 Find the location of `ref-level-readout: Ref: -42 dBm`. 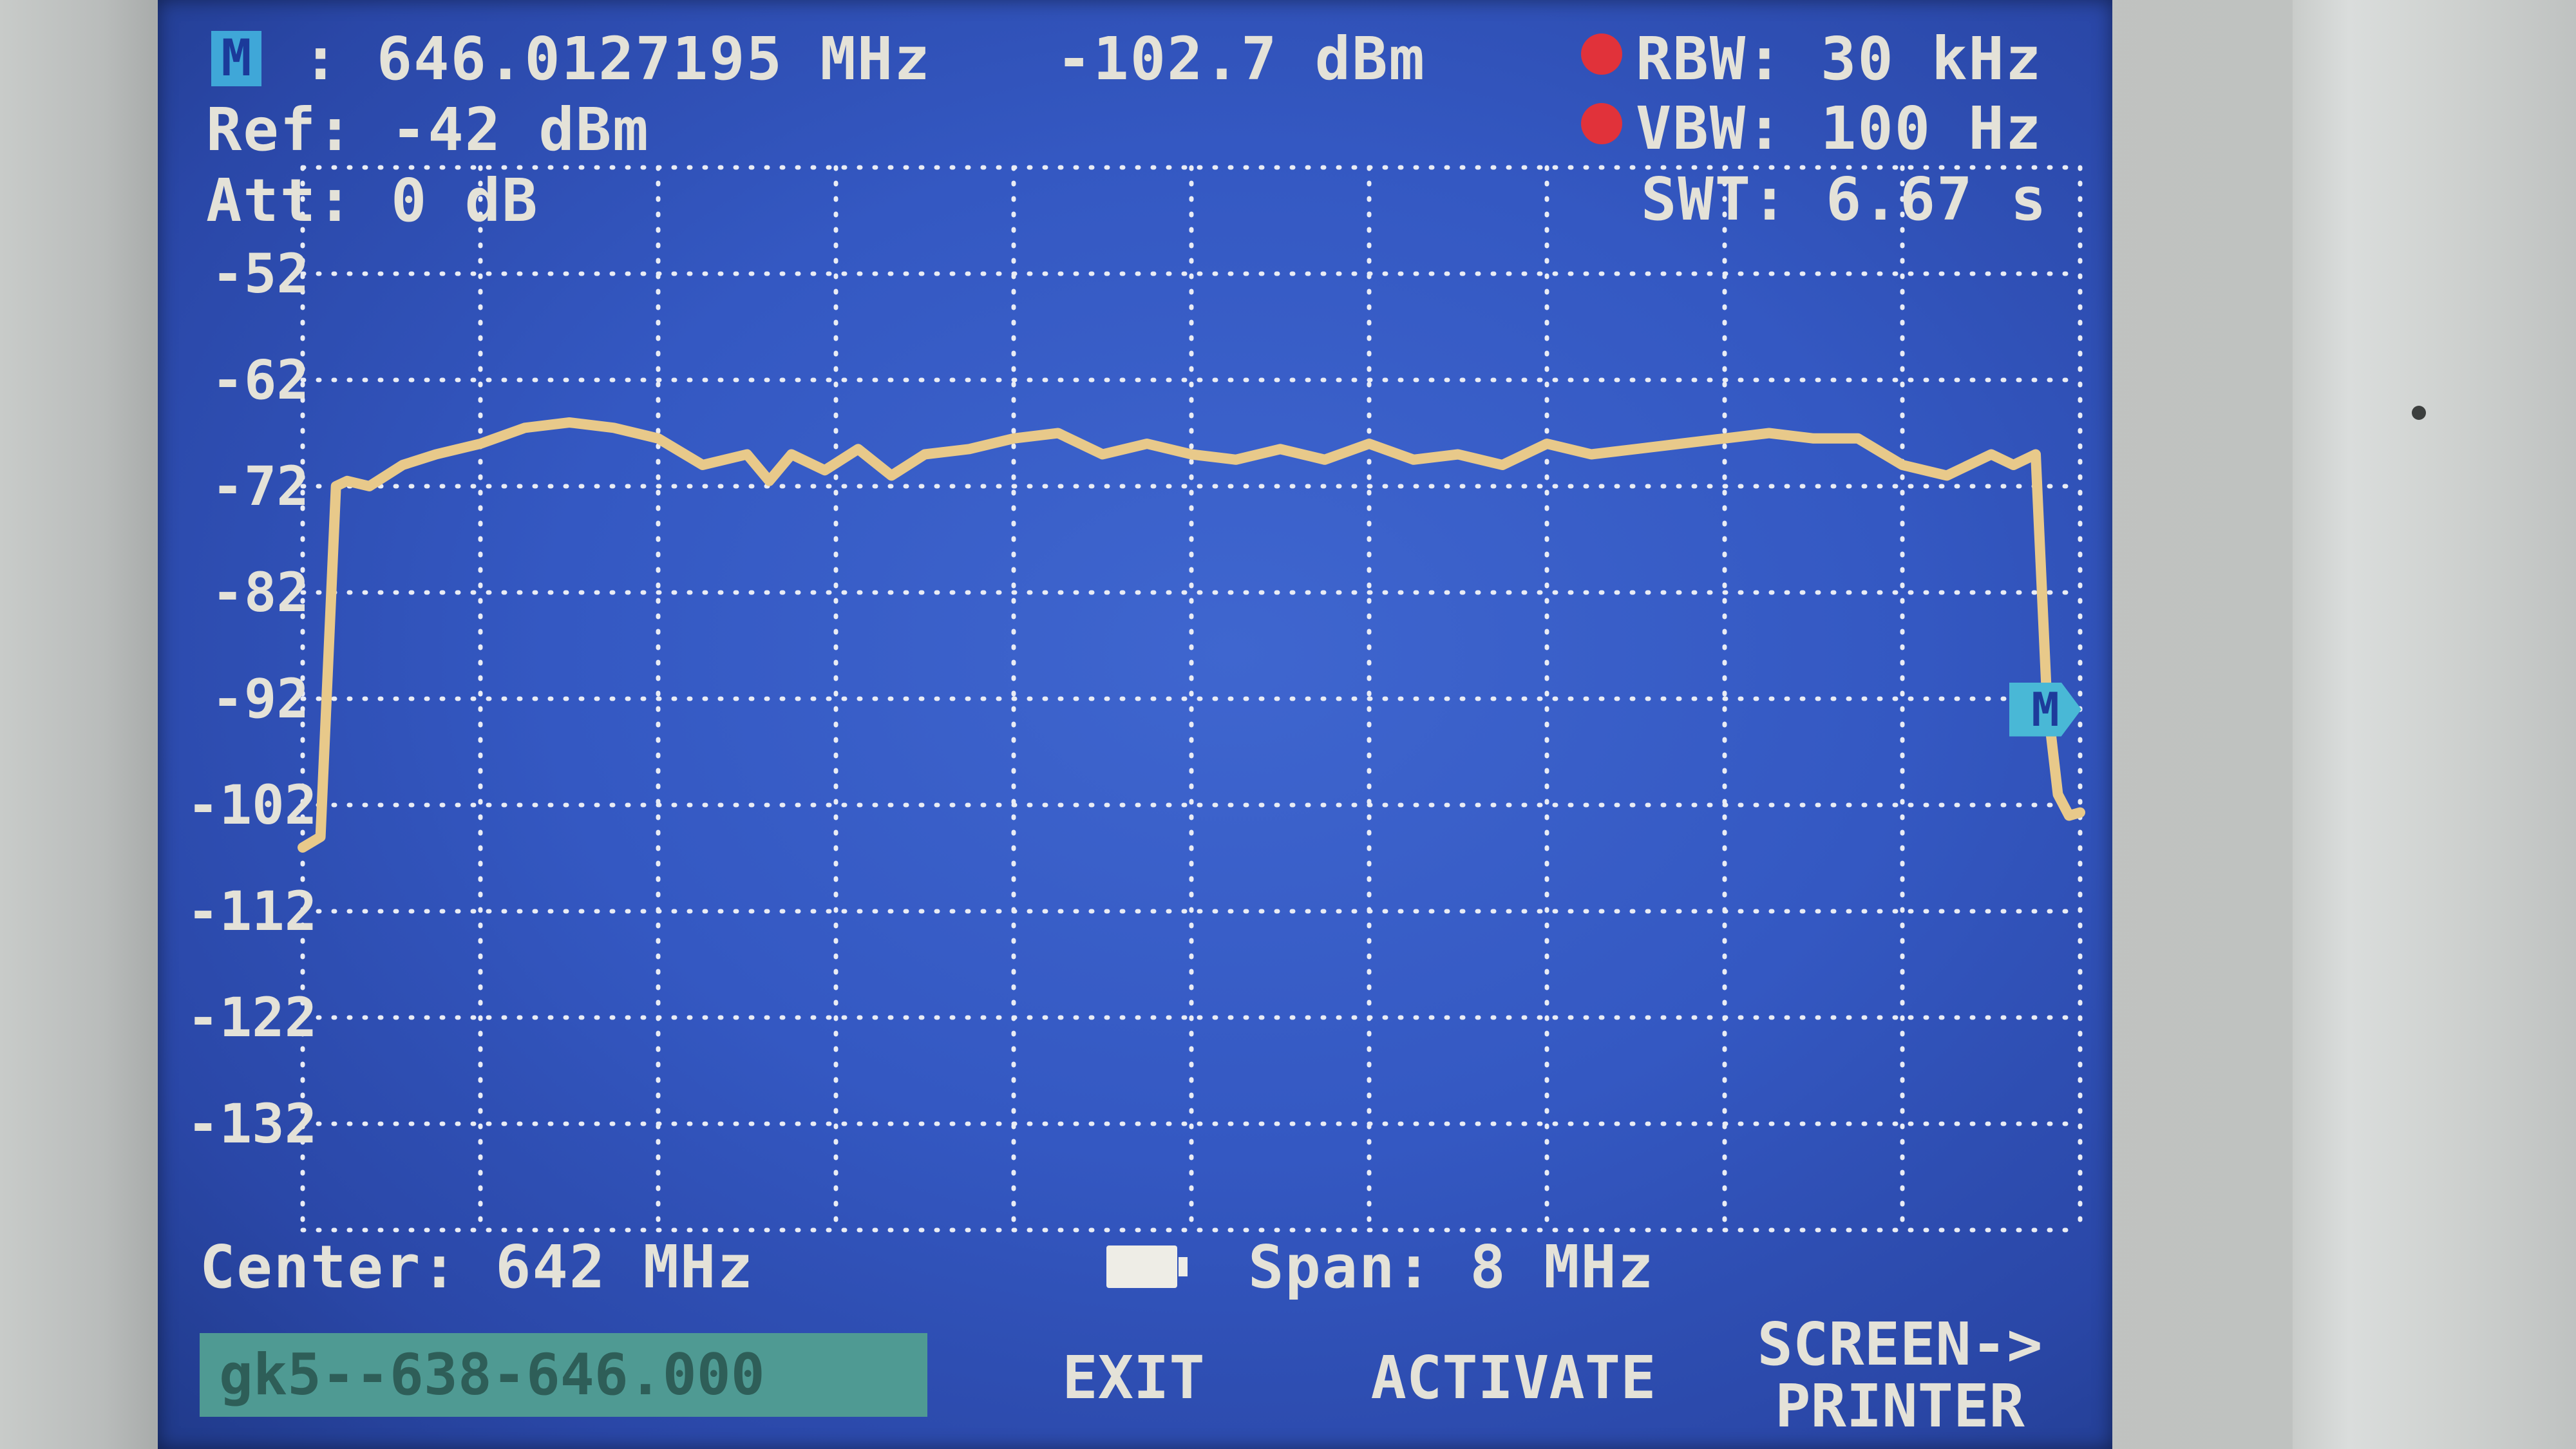

ref-level-readout: Ref: -42 dBm is located at coordinates (428, 129).